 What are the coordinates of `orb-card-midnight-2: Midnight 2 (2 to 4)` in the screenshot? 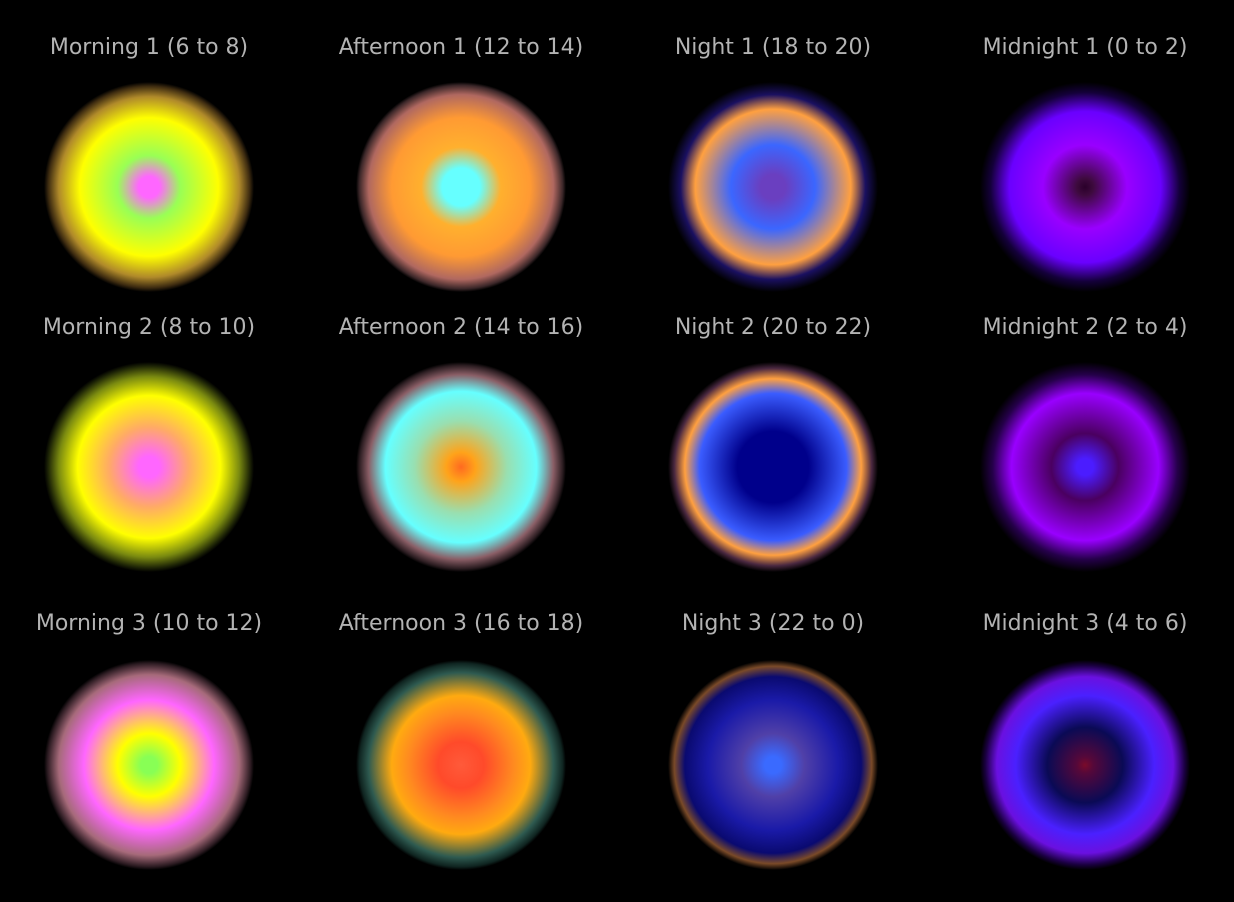 It's located at (1084, 455).